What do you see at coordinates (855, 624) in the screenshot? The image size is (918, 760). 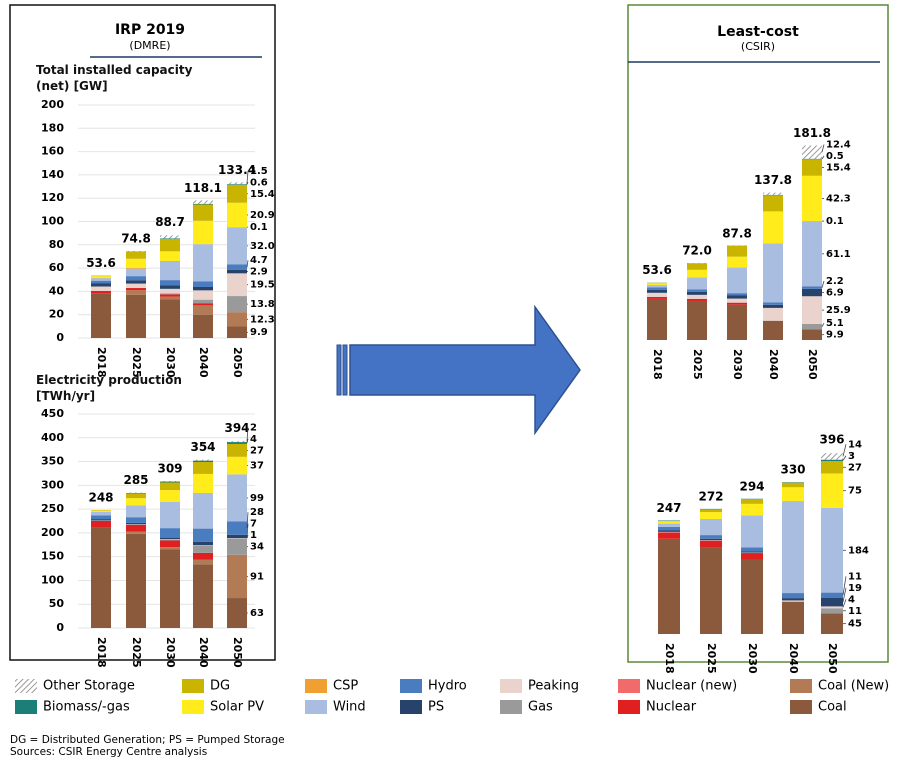 I see `segment-label: 45` at bounding box center [855, 624].